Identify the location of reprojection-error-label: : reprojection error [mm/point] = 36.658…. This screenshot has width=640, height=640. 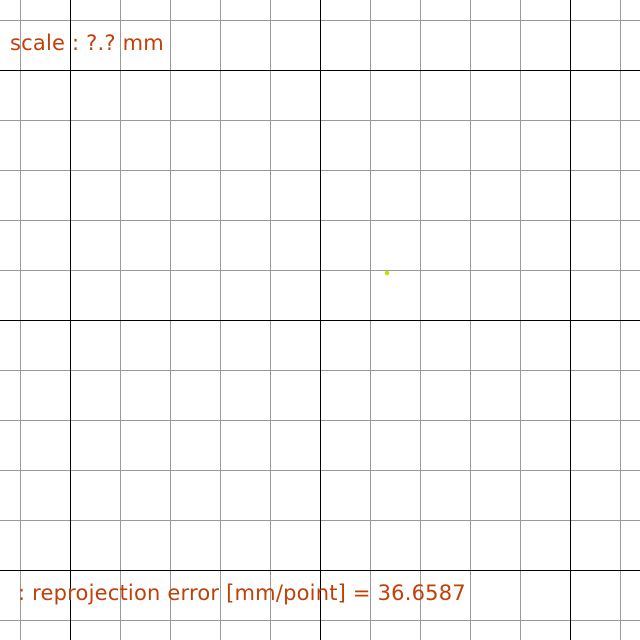
(242, 593).